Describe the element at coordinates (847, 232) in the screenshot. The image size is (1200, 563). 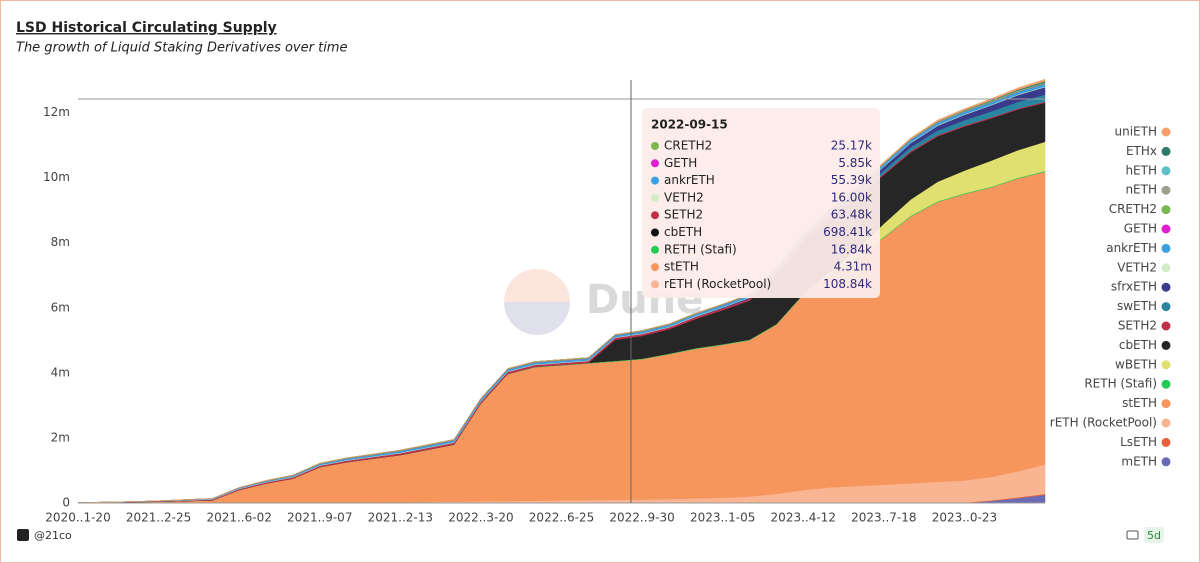
I see `tooltip-value: 698.41k` at that location.